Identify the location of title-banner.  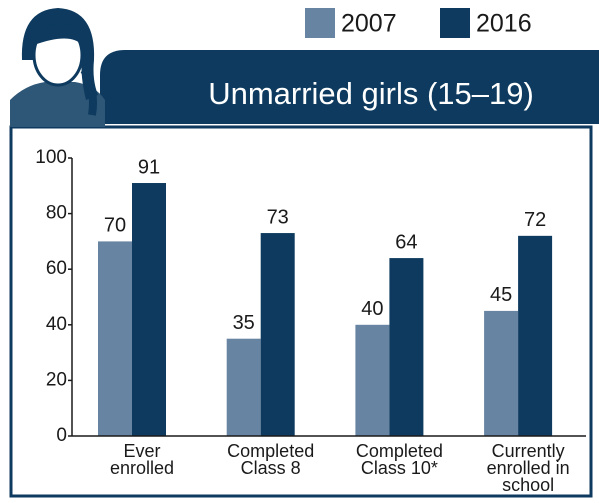
(349, 87).